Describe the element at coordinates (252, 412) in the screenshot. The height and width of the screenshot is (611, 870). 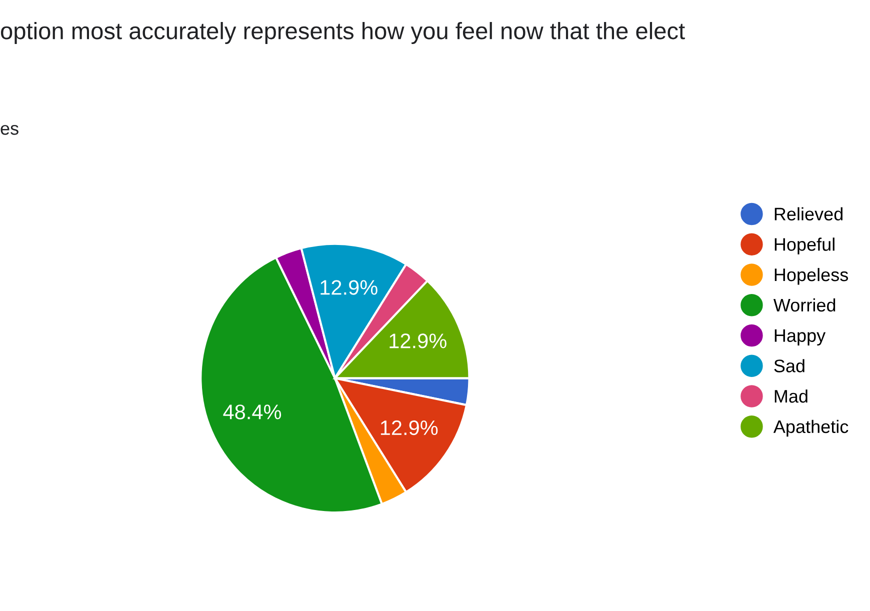
I see `data-label: 48.4%` at that location.